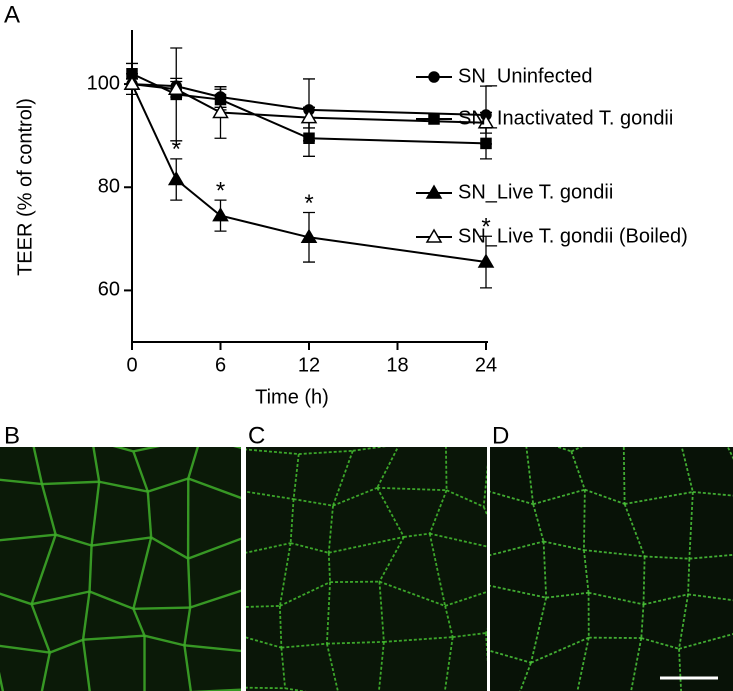  Describe the element at coordinates (611, 569) in the screenshot. I see `micrograph` at that location.